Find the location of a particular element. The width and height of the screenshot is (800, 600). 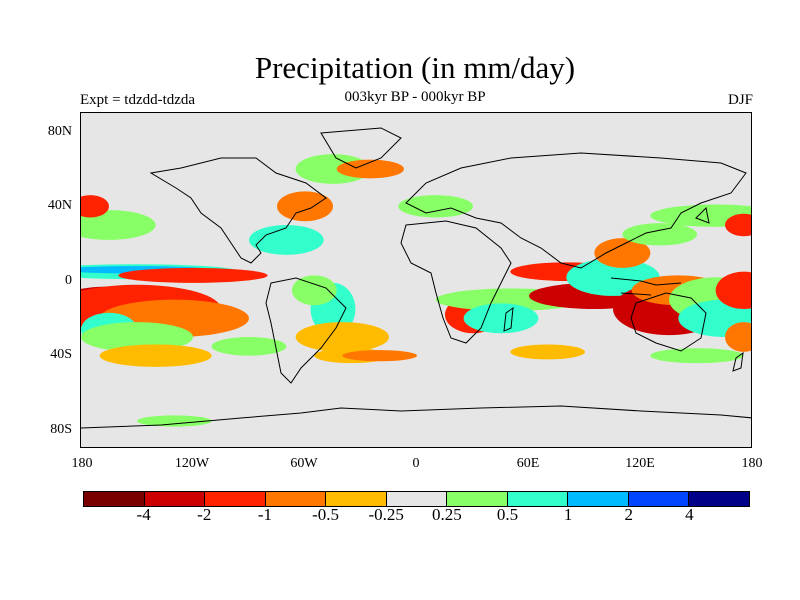

lon-label-60e: 60E is located at coordinates (528, 463).